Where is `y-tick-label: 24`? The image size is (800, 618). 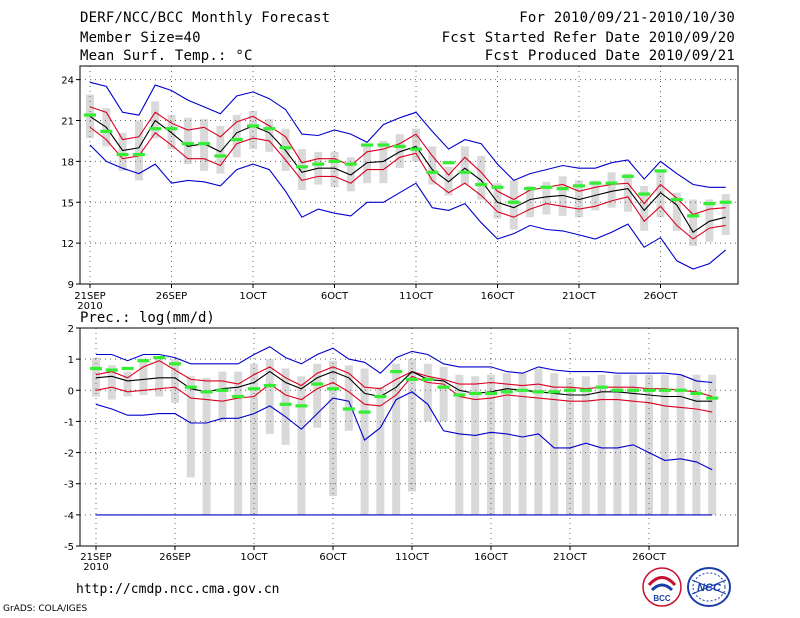 y-tick-label: 24 is located at coordinates (67, 81).